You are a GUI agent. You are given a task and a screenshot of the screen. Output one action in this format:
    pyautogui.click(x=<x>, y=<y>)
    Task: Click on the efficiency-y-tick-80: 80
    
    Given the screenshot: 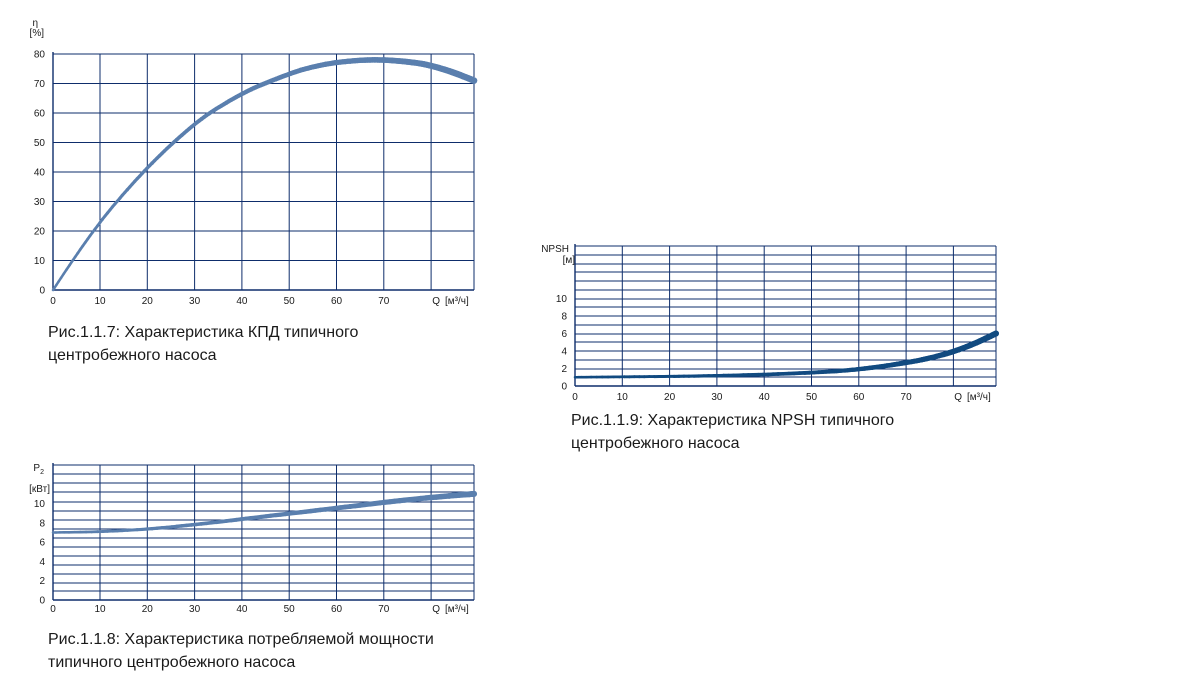 What is the action you would take?
    pyautogui.click(x=40, y=55)
    